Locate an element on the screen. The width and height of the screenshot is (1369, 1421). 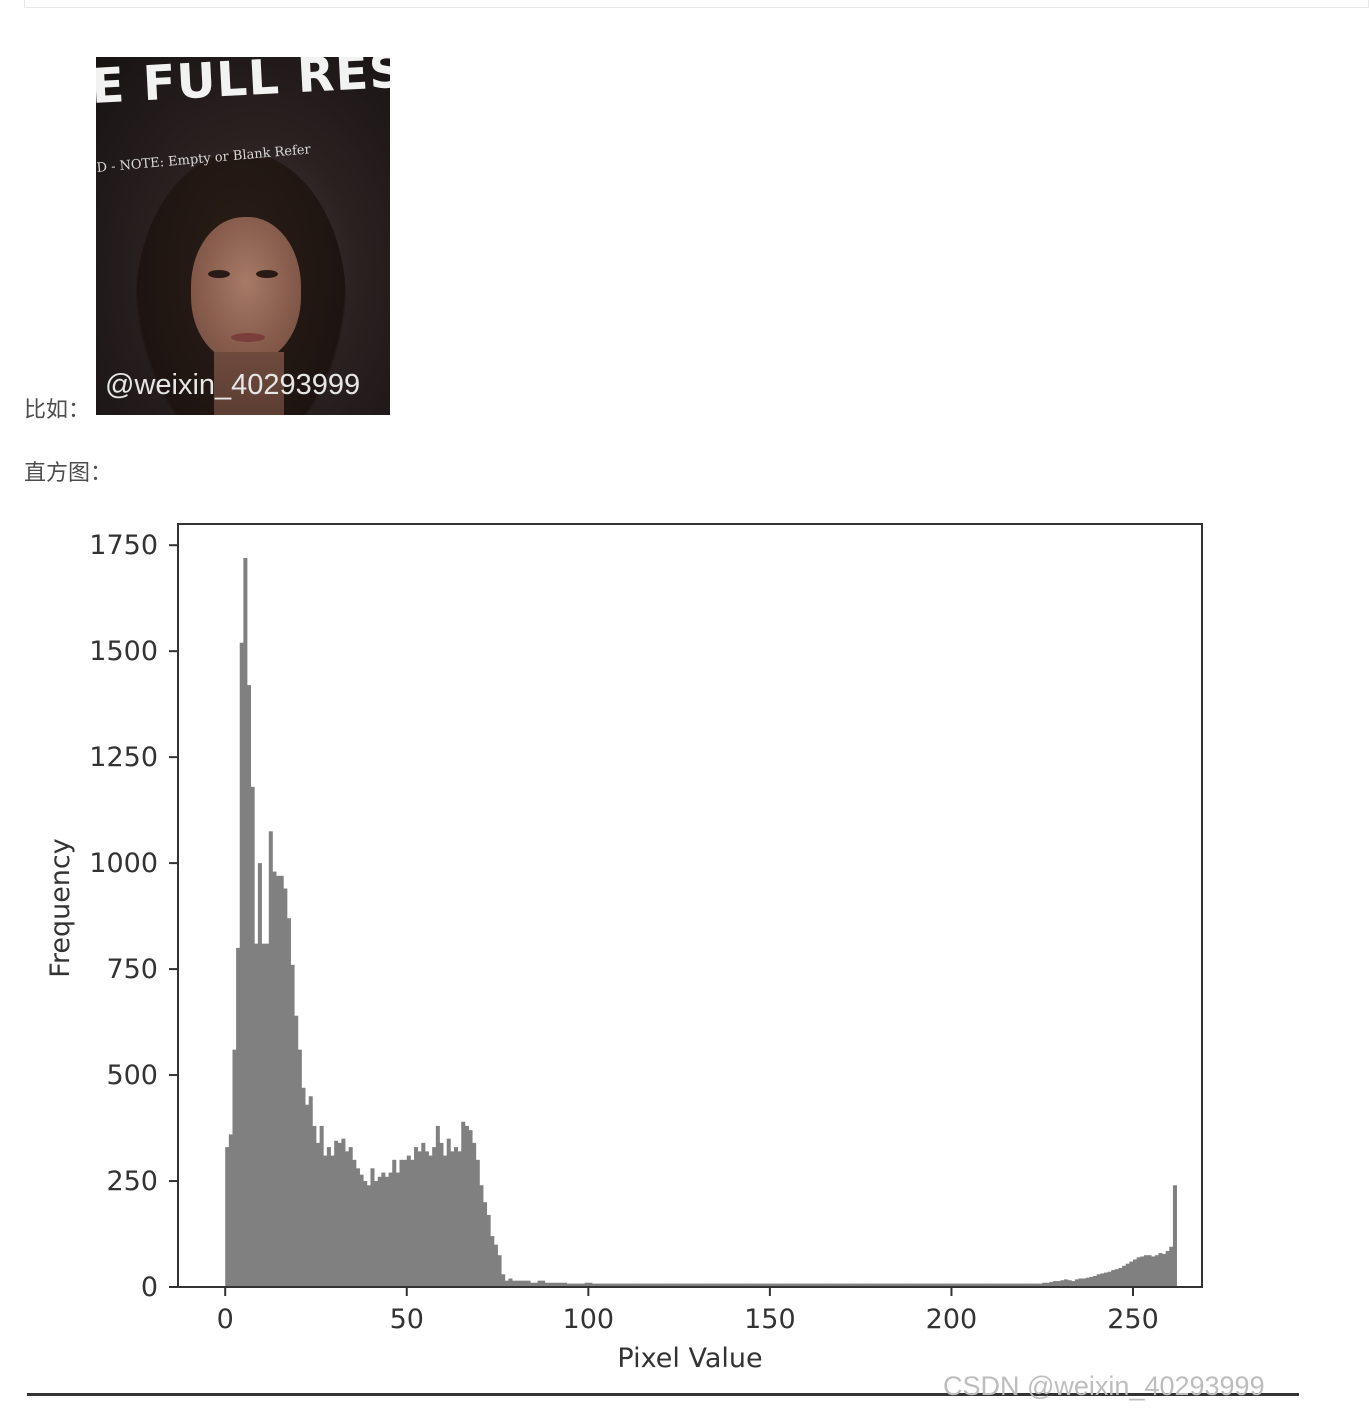
x-tick-label: 200 is located at coordinates (952, 1319).